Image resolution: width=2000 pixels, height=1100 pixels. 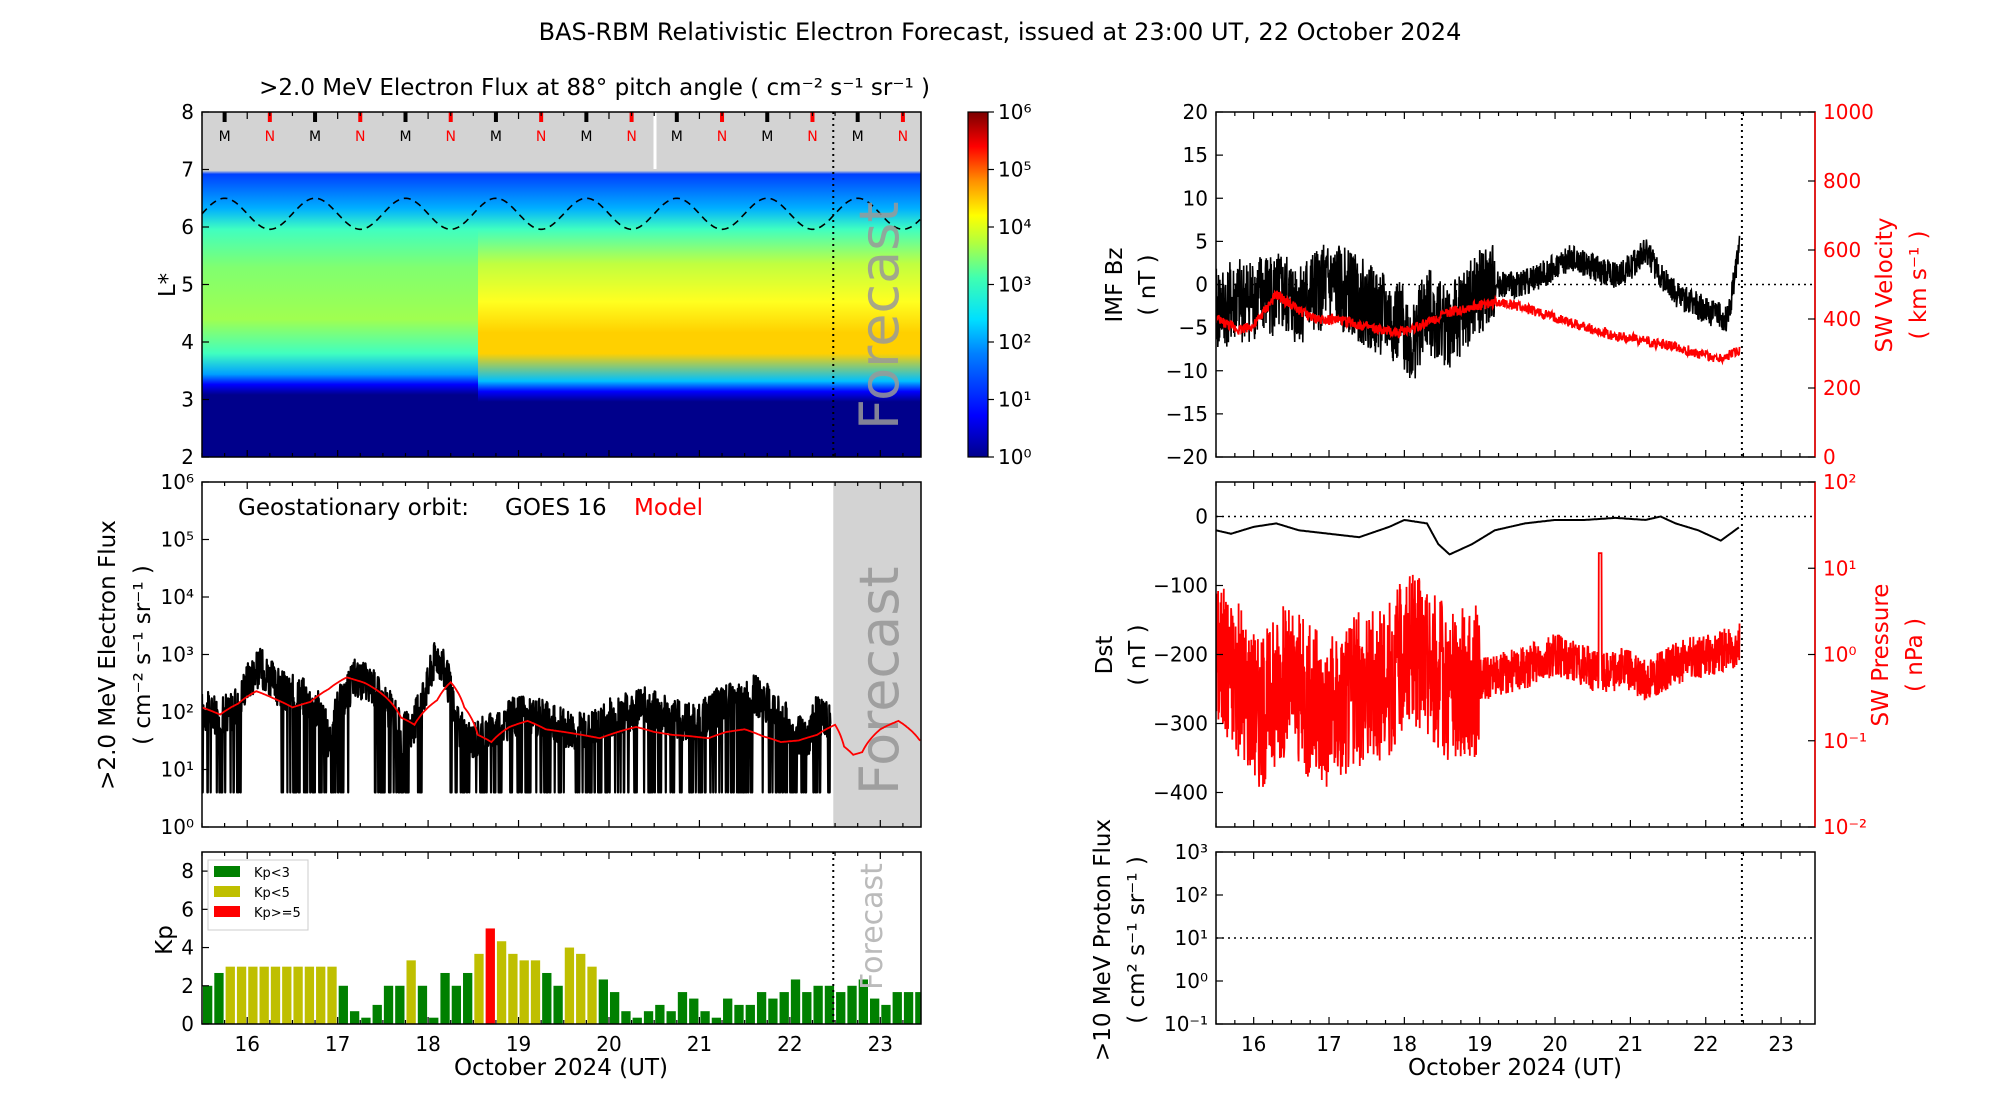 I want to click on proton-axes-frame, so click(x=1515, y=938).